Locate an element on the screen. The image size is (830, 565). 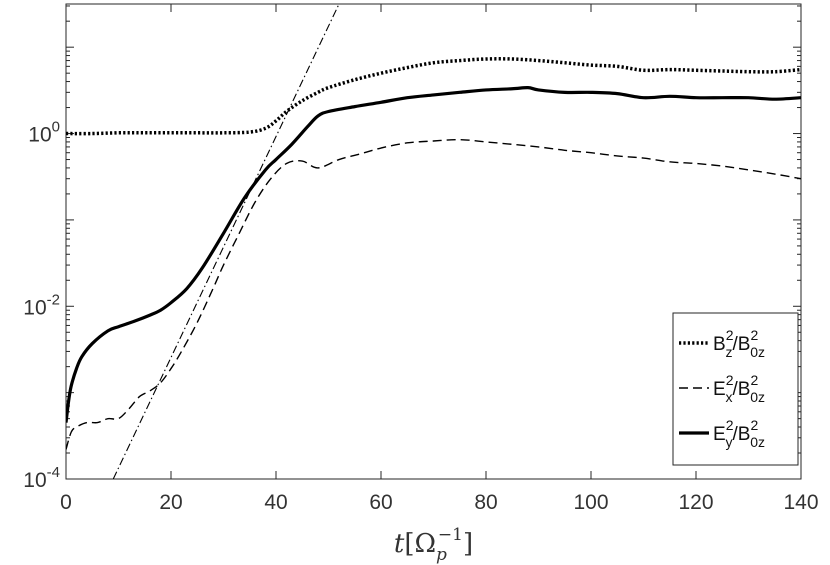
legend-label: B2 z/B2 0z is located at coordinates (739, 343).